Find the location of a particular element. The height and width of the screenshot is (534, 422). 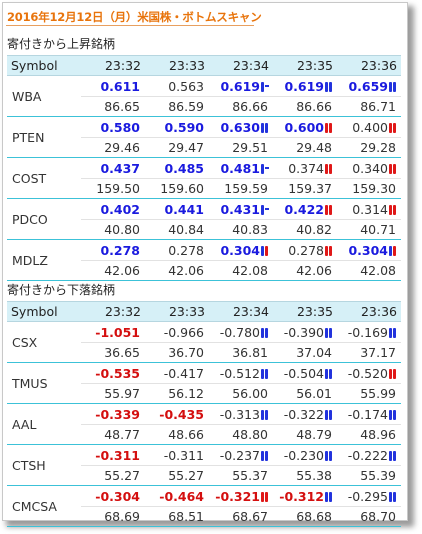

section-title-losers: 寄付きから下落銘柄 is located at coordinates (61, 290).